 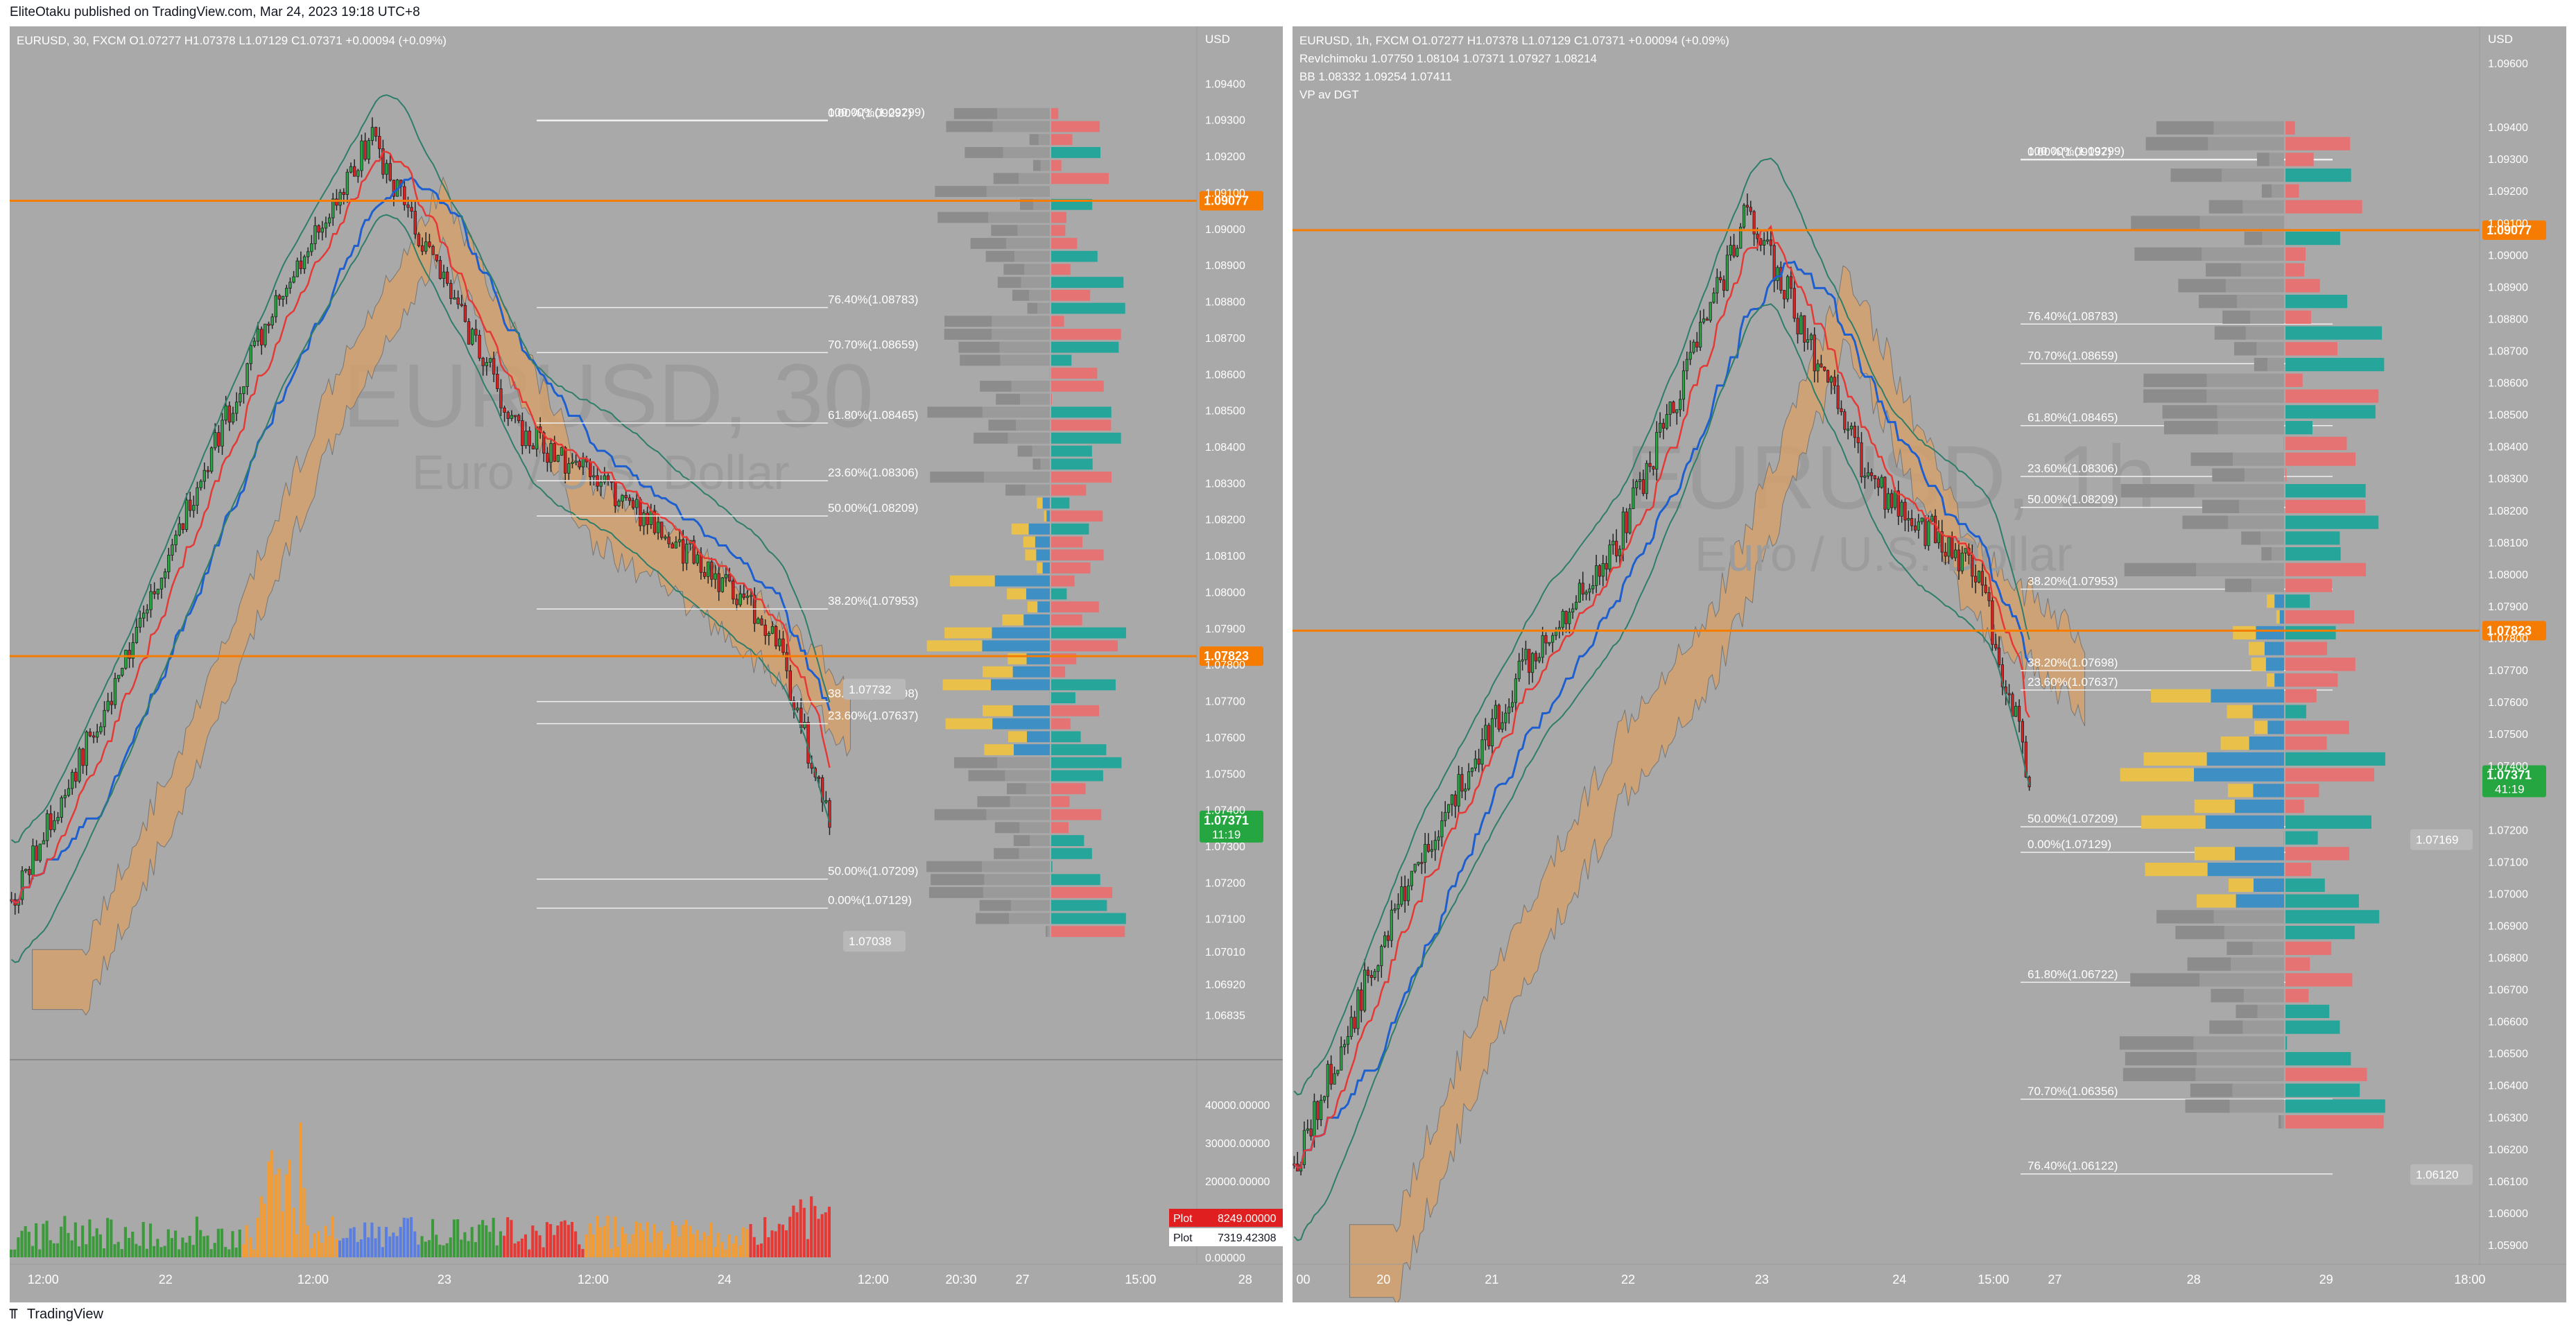 I want to click on price-tag-countdown: 11:19, so click(x=1226, y=834).